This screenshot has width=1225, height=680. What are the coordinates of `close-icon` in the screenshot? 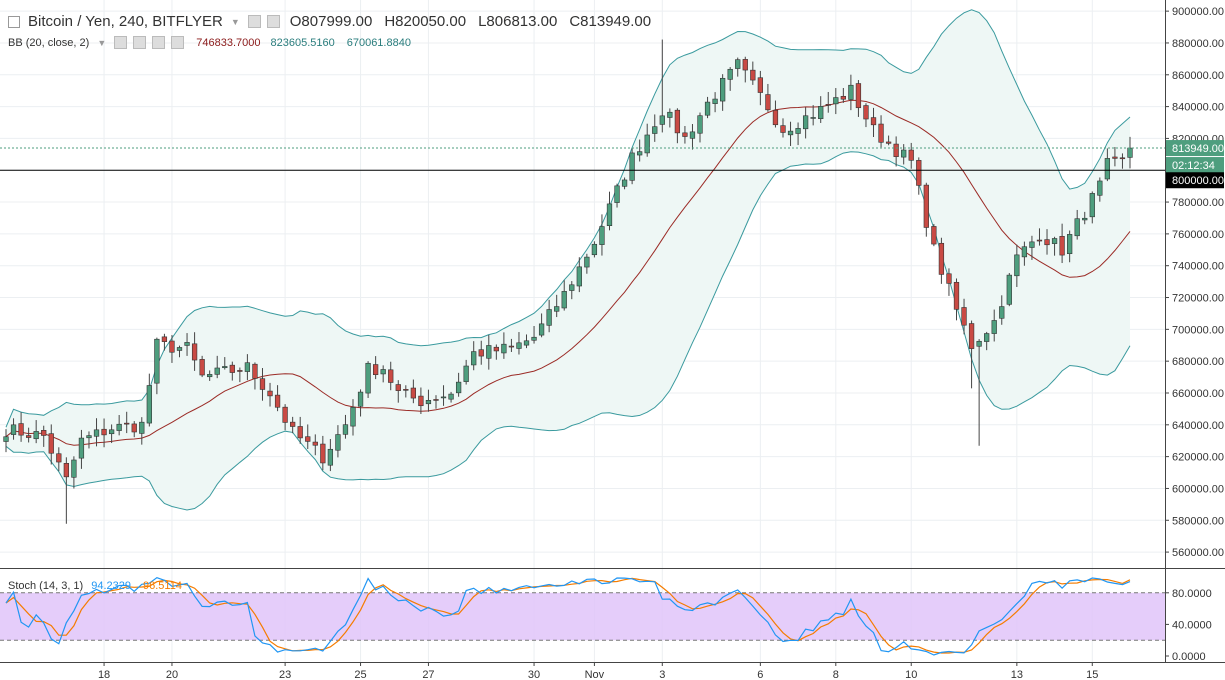 It's located at (178, 42).